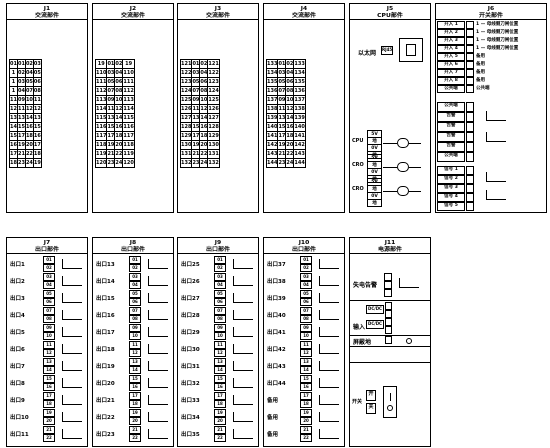 This screenshot has width=550, height=448. Describe the element at coordinates (490, 15) in the screenshot. I see `panel-title: 开关部件` at that location.